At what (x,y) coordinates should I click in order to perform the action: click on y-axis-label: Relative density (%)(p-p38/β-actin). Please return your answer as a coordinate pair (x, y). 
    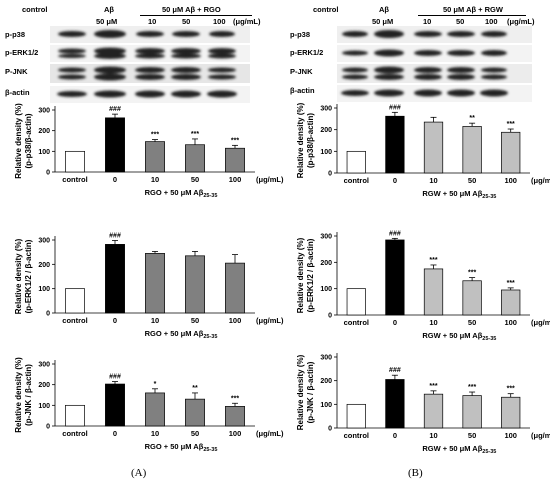
    Looking at the image, I should click on (305, 140).